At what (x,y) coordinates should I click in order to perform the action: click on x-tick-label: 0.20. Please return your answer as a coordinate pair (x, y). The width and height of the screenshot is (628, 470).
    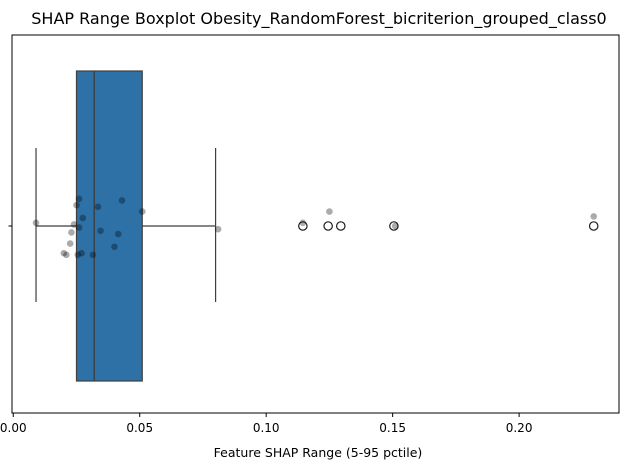
    Looking at the image, I should click on (519, 428).